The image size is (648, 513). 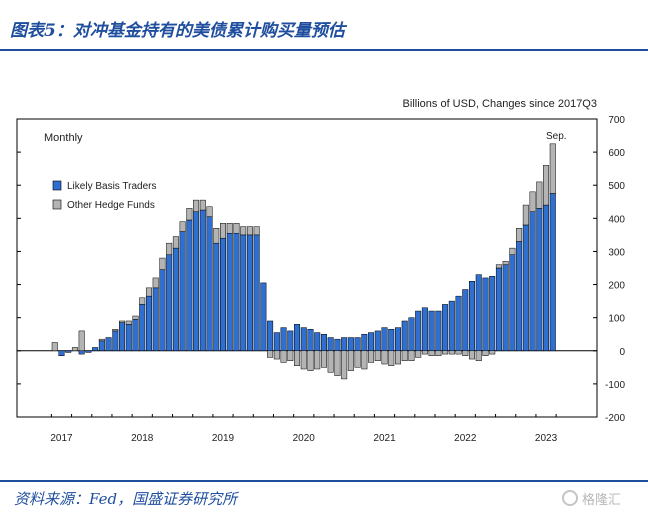 I want to click on y-tick-label: 0, so click(x=622, y=352).